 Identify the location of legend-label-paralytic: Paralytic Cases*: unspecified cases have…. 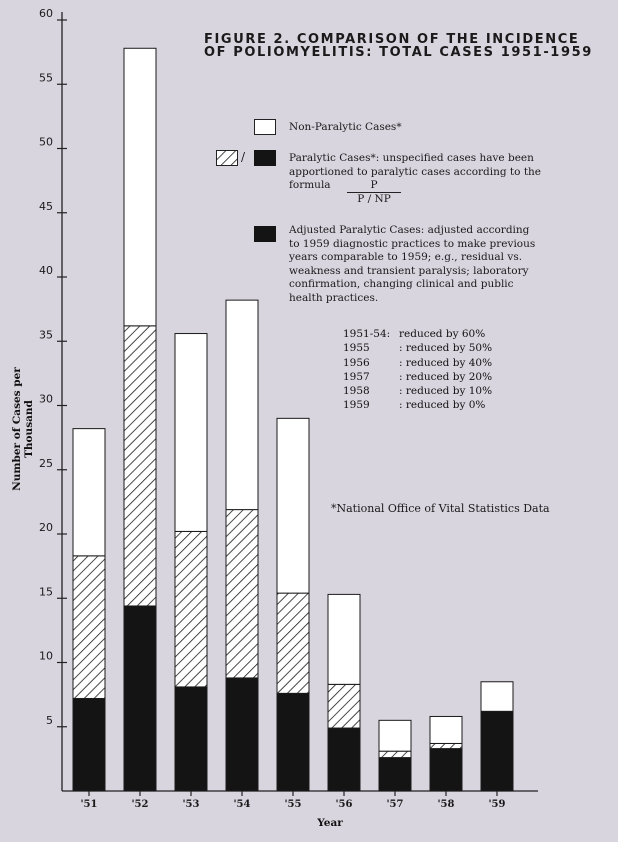
(415, 172).